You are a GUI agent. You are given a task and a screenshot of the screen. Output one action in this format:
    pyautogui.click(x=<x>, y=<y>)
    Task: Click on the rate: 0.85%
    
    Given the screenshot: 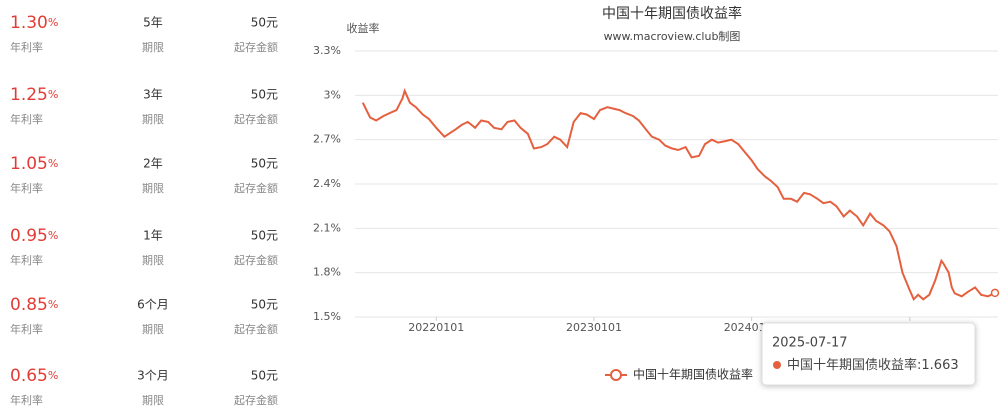 What is the action you would take?
    pyautogui.click(x=34, y=305)
    